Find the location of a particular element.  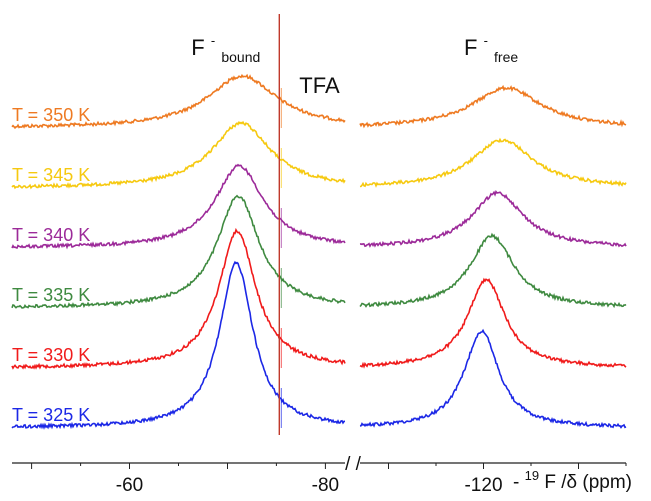

bound-label-sup: - is located at coordinates (213, 40).